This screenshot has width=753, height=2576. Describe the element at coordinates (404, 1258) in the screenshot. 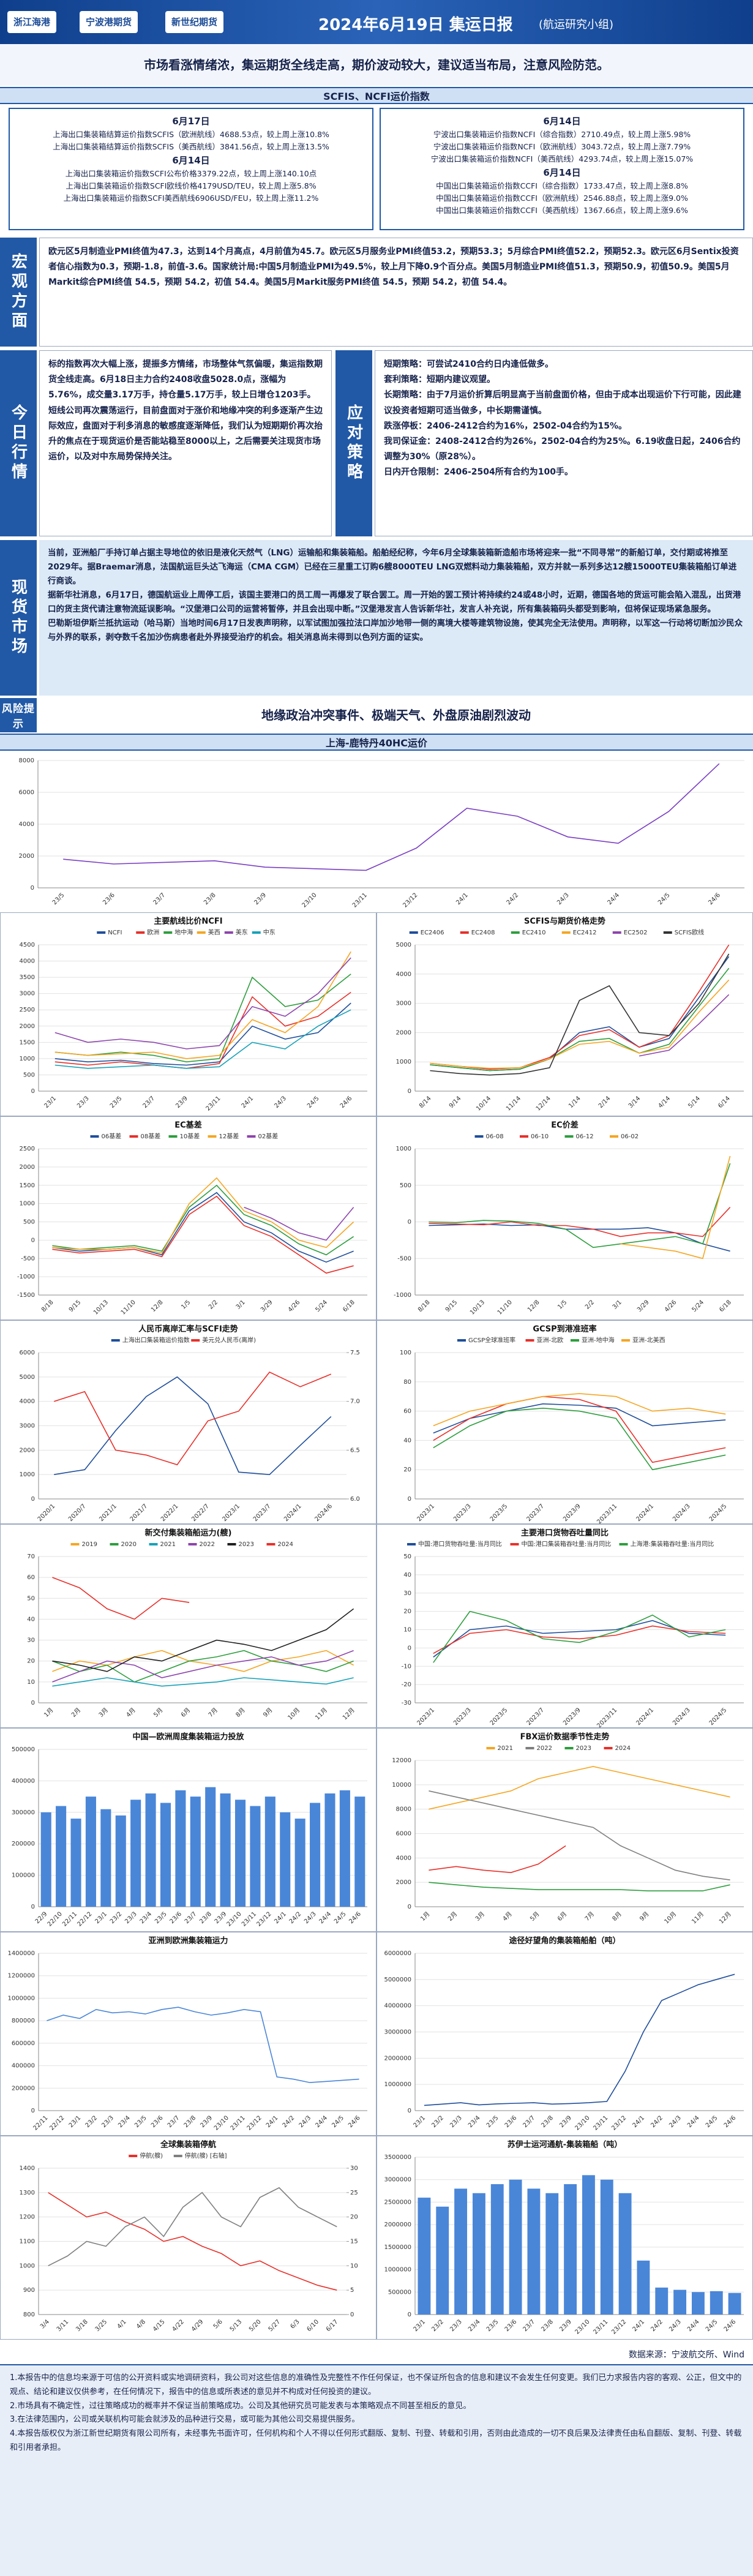

I see `y-tick-label: -500` at that location.